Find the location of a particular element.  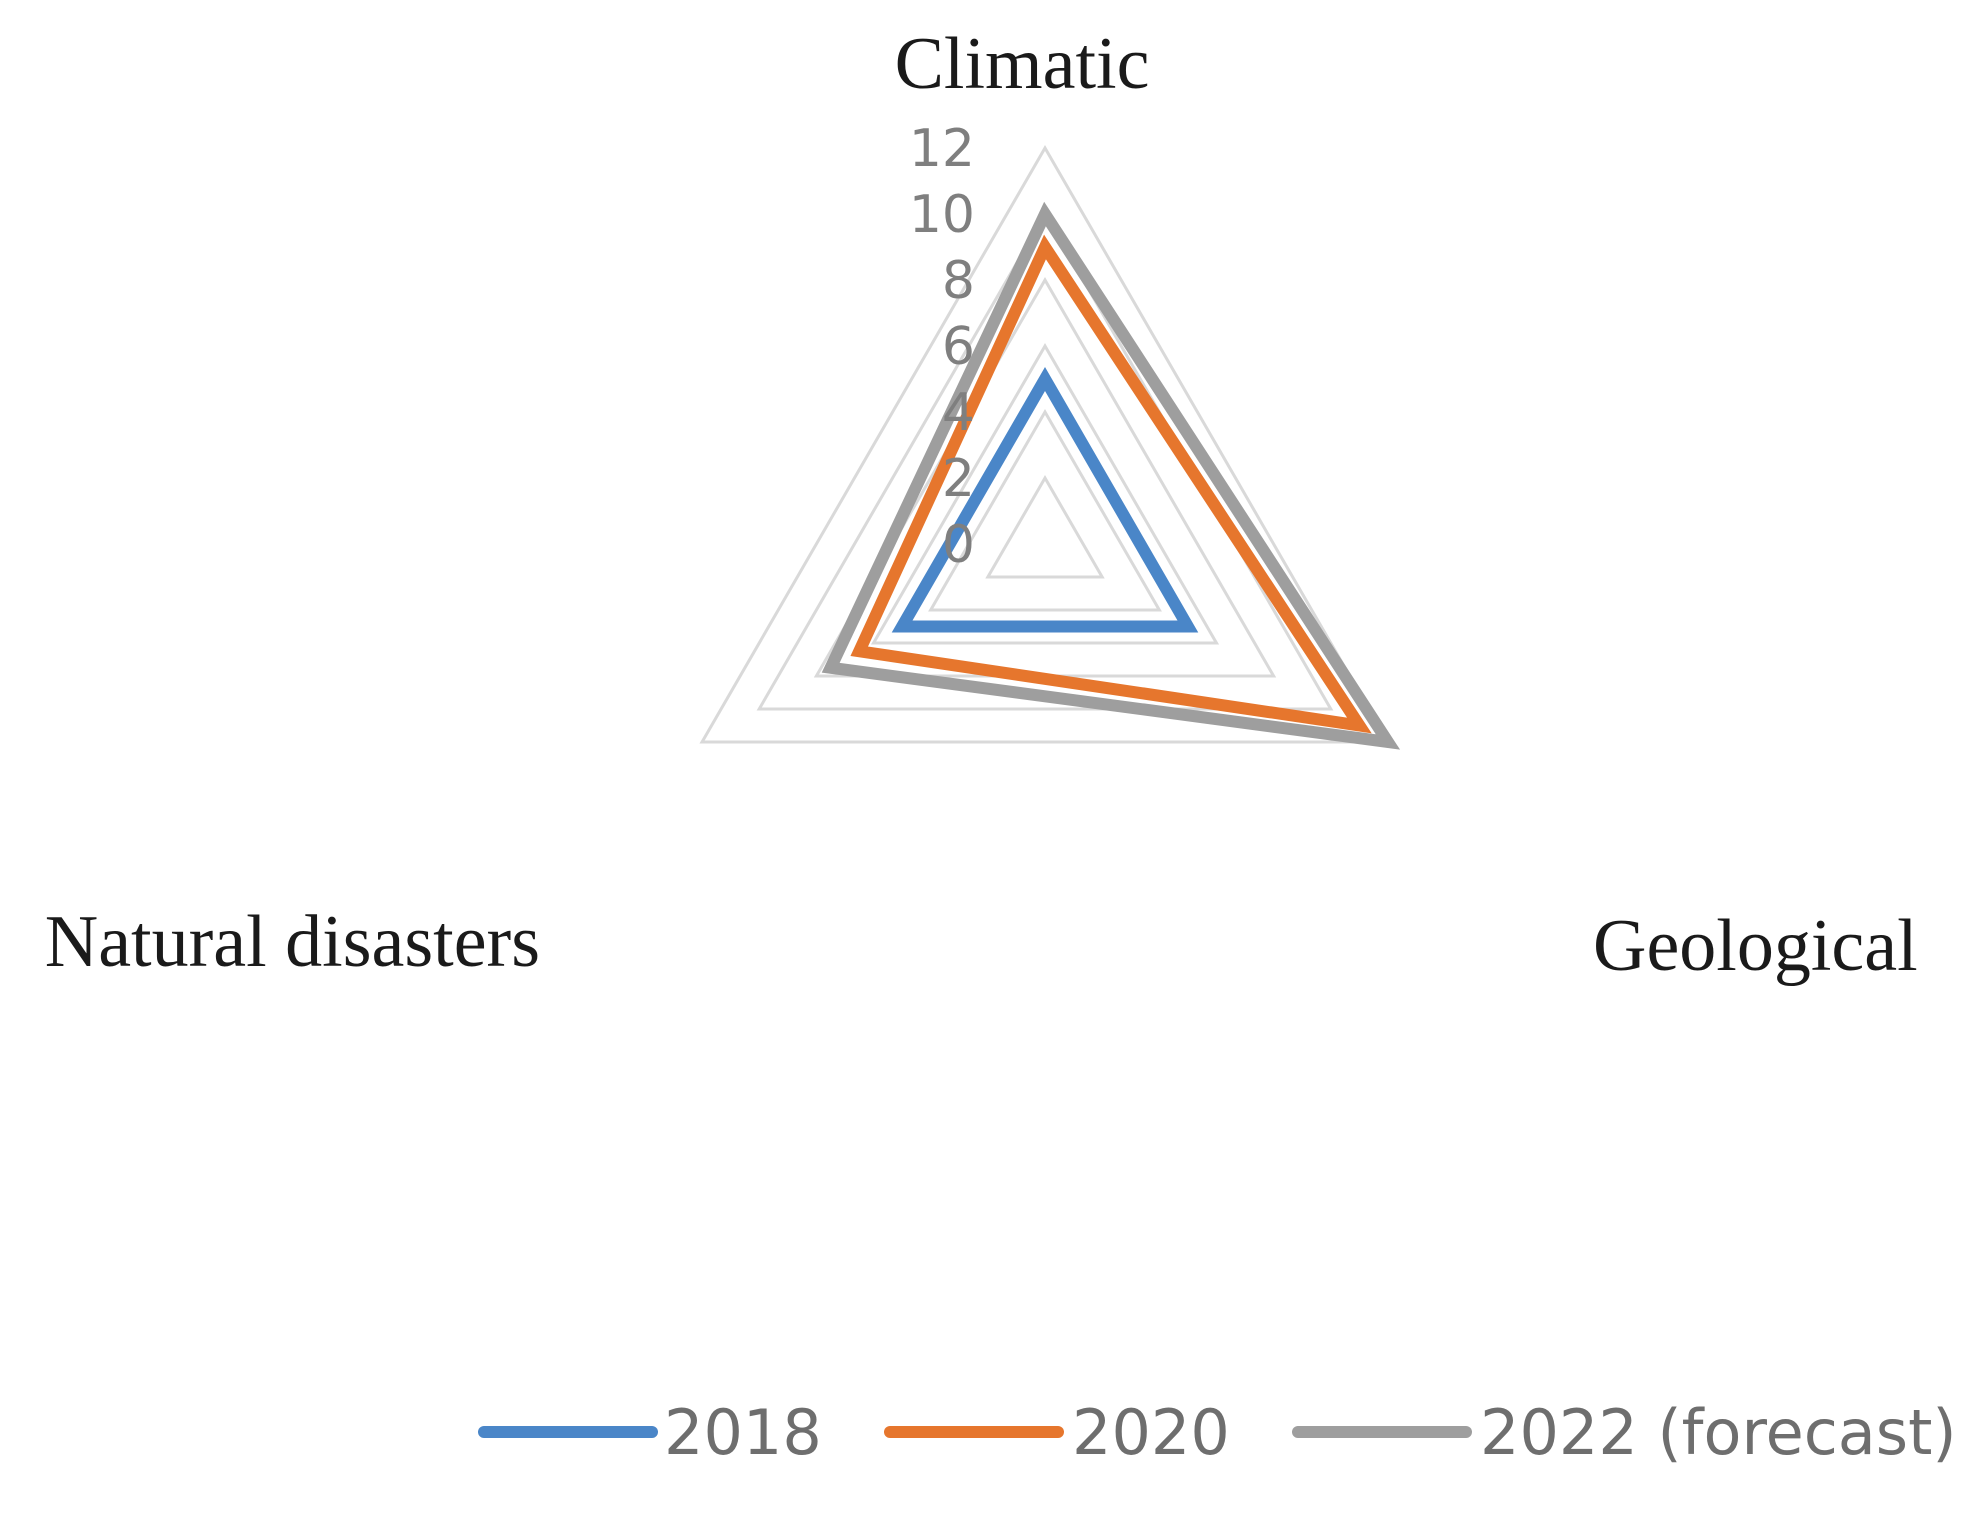

tick-label-4: 4 is located at coordinates (958, 413).